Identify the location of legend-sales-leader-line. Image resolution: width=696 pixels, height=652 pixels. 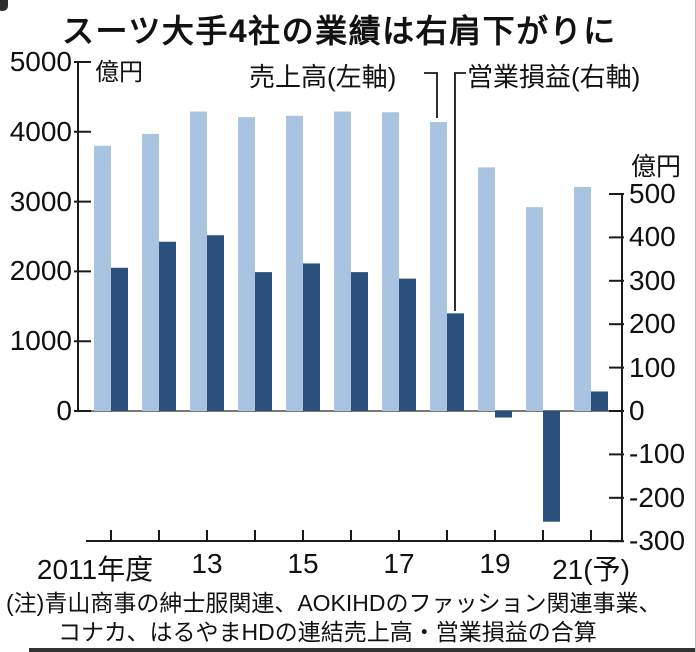
(431, 95).